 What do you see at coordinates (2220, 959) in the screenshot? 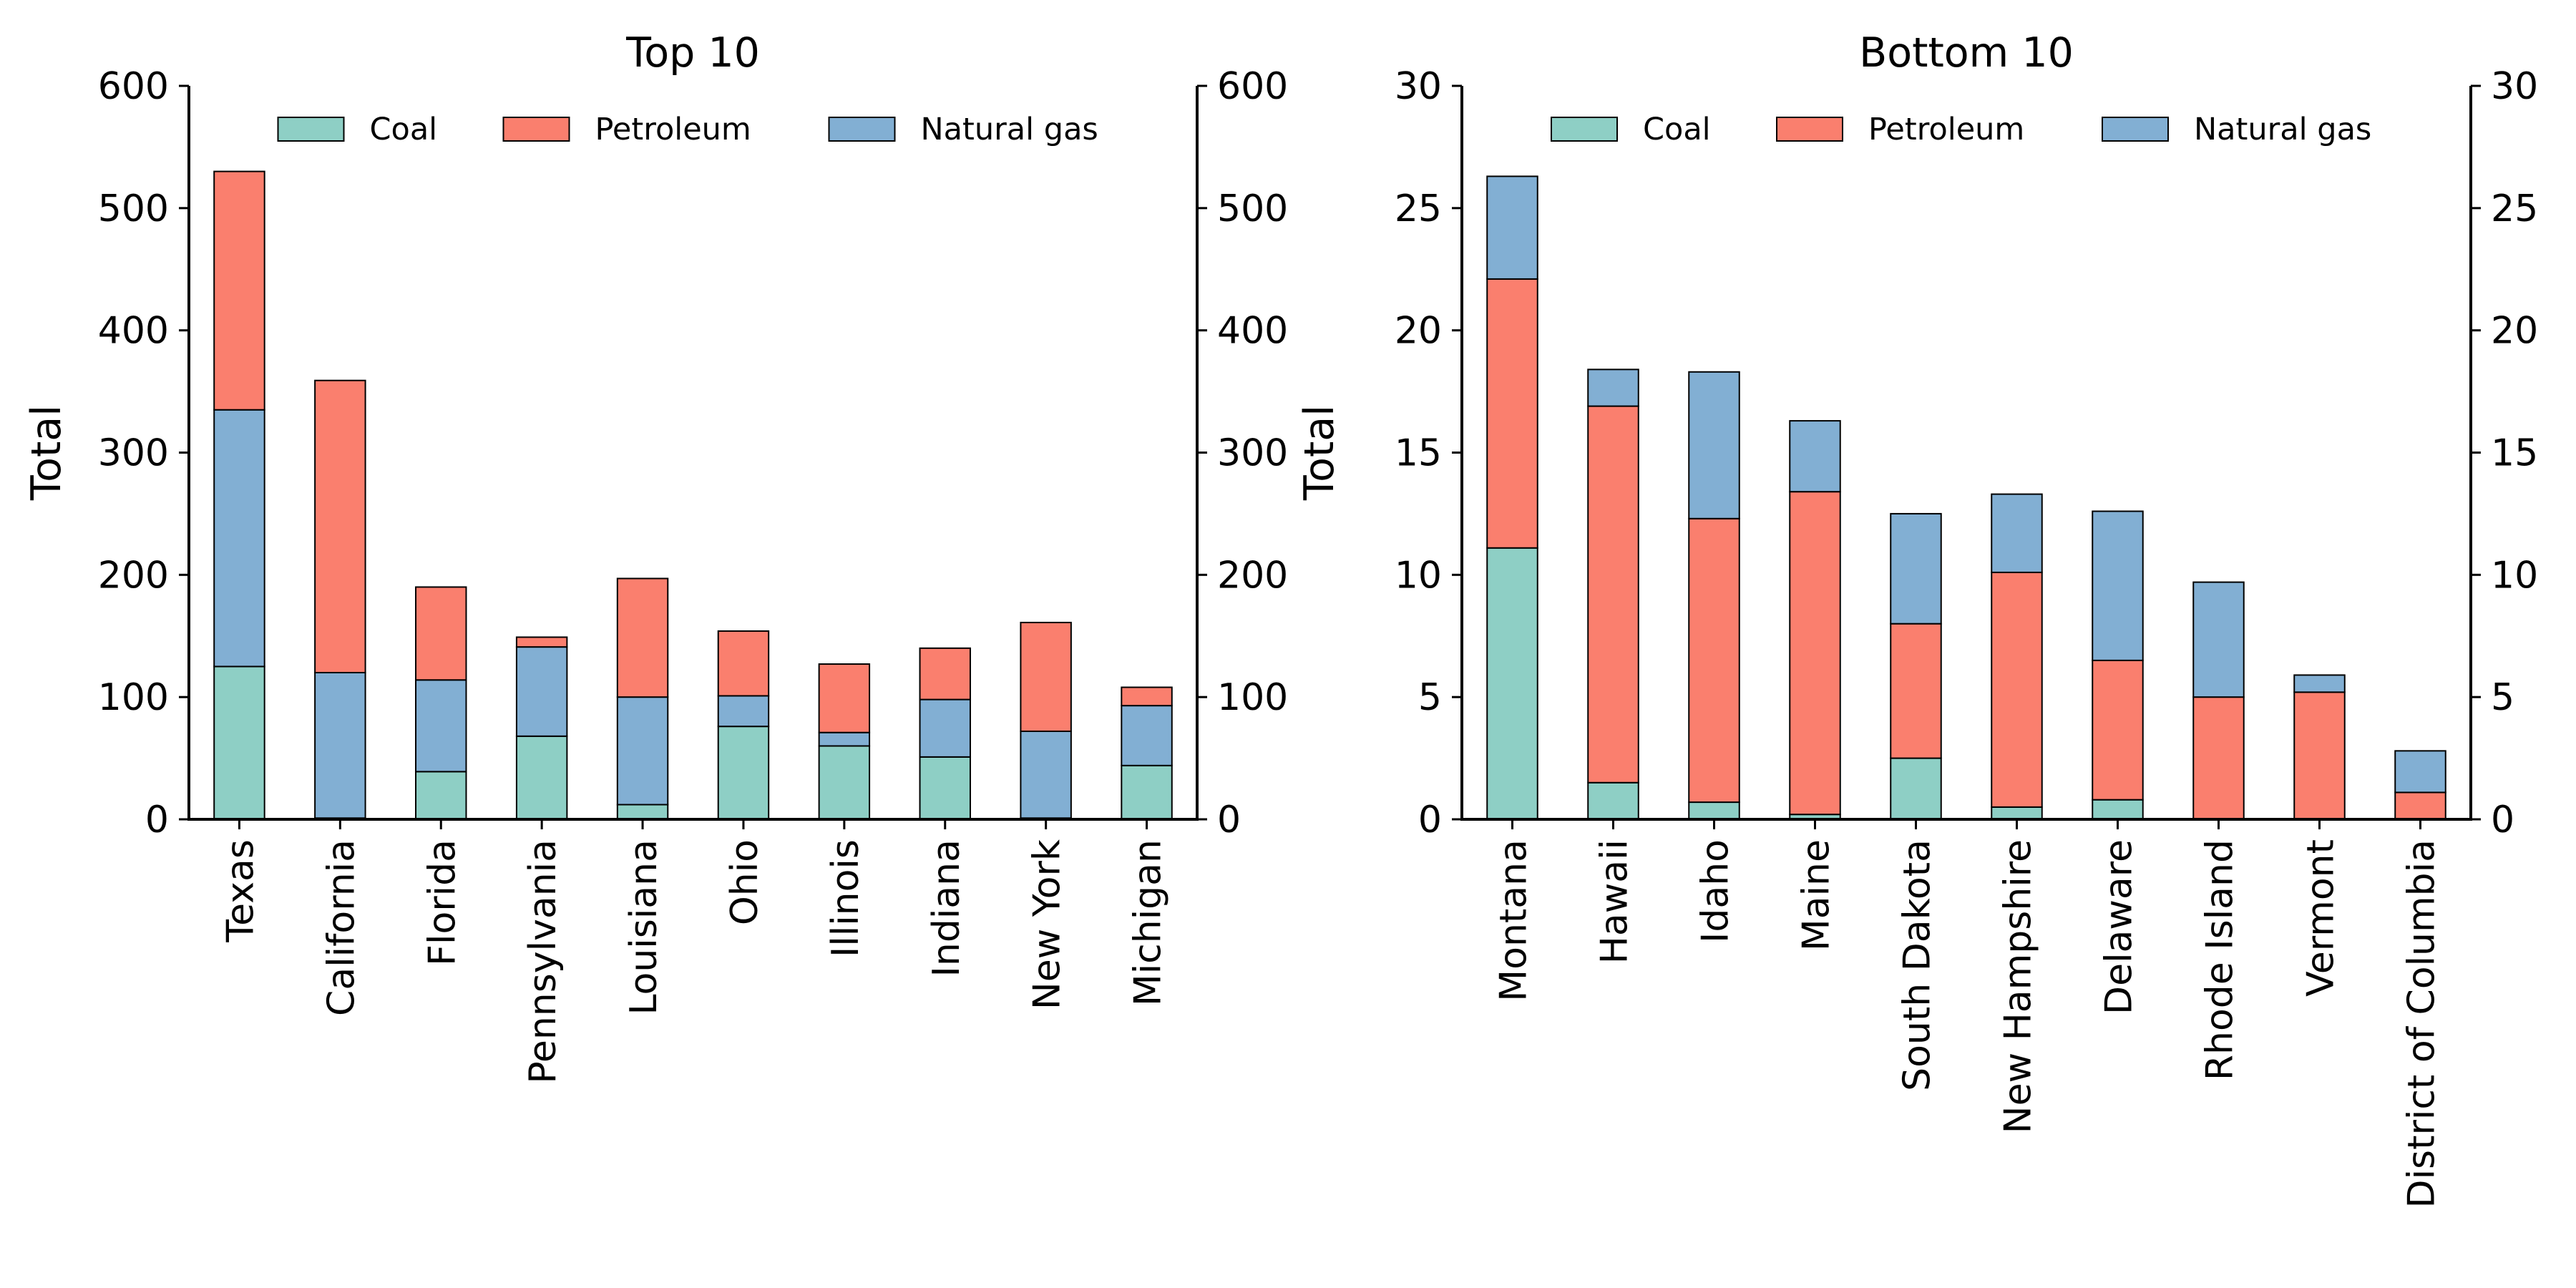
I see `x-tick-label: Rhode Island` at bounding box center [2220, 959].